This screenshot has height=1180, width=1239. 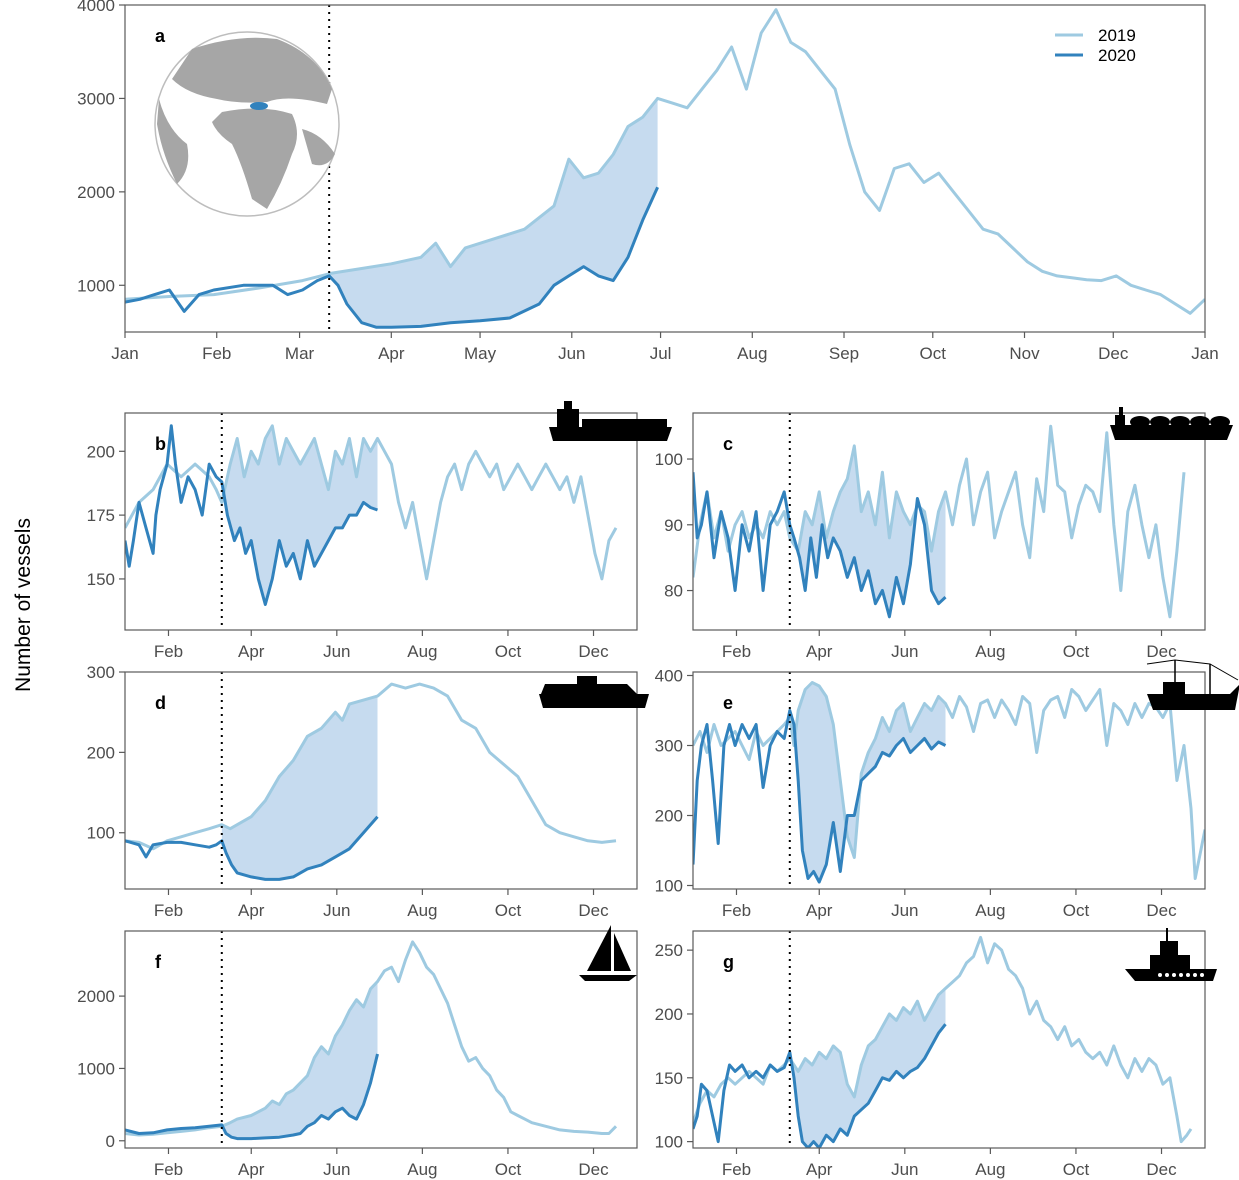 What do you see at coordinates (673, 591) in the screenshot?
I see `y-tick-label: 80` at bounding box center [673, 591].